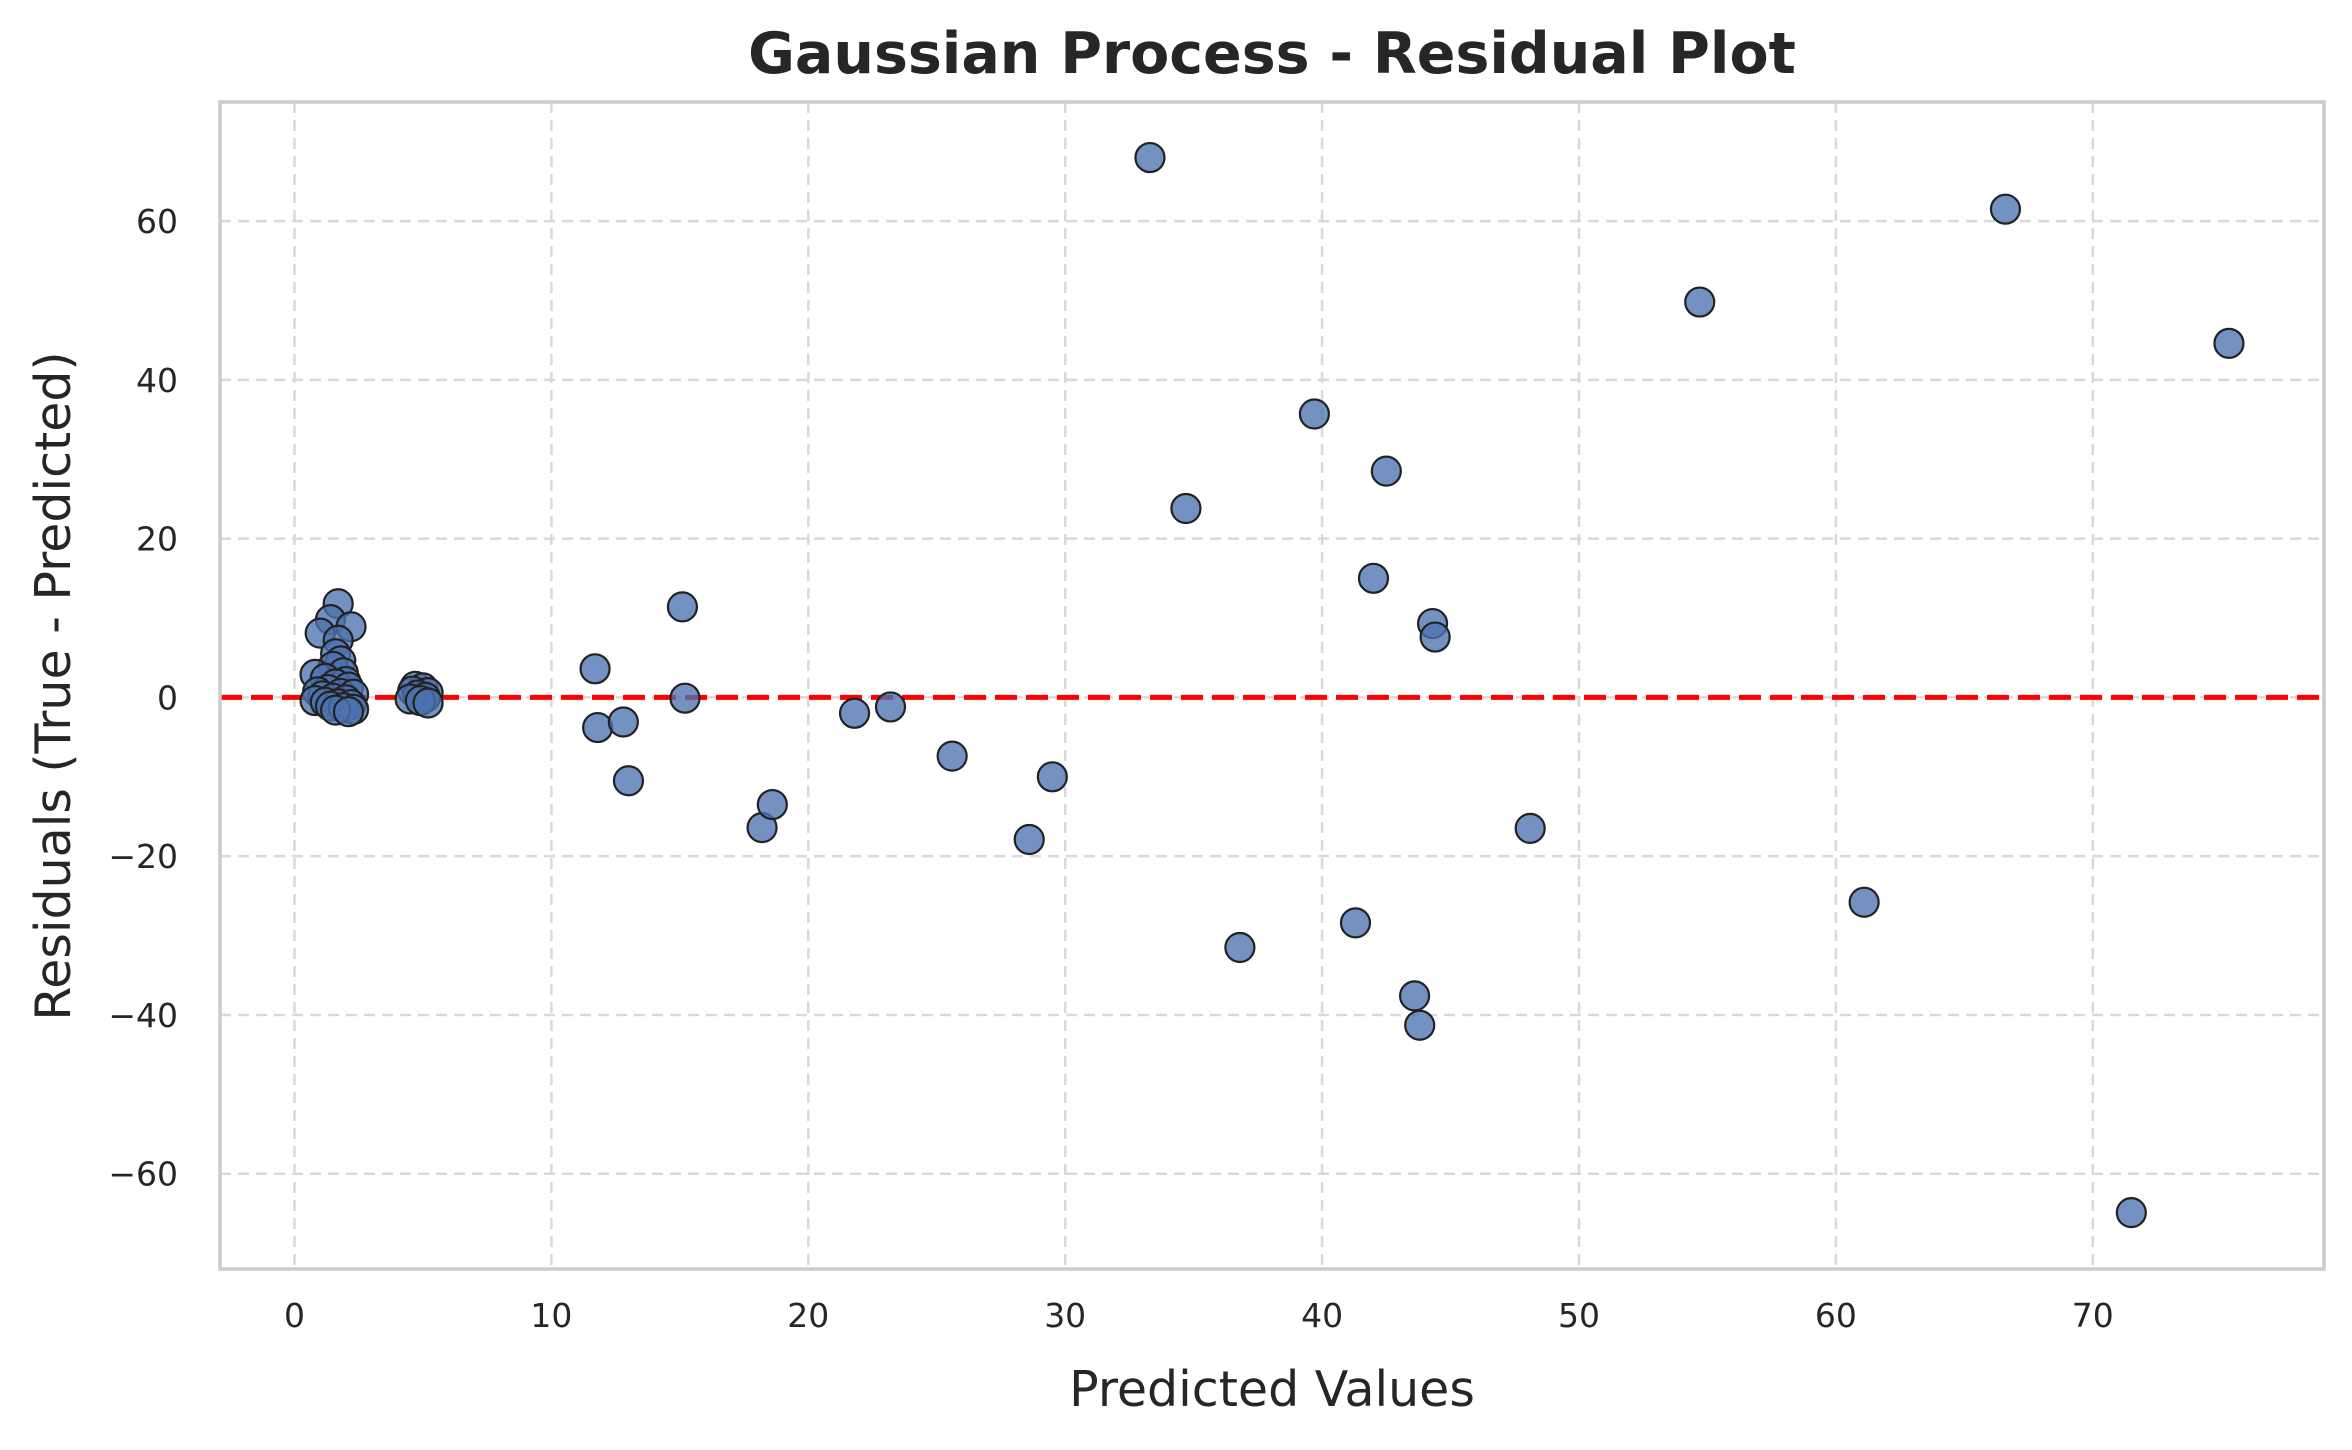 Image resolution: width=2352 pixels, height=1450 pixels. What do you see at coordinates (53, 685) in the screenshot?
I see `y-axis-label: Residuals (True - Predicted)` at bounding box center [53, 685].